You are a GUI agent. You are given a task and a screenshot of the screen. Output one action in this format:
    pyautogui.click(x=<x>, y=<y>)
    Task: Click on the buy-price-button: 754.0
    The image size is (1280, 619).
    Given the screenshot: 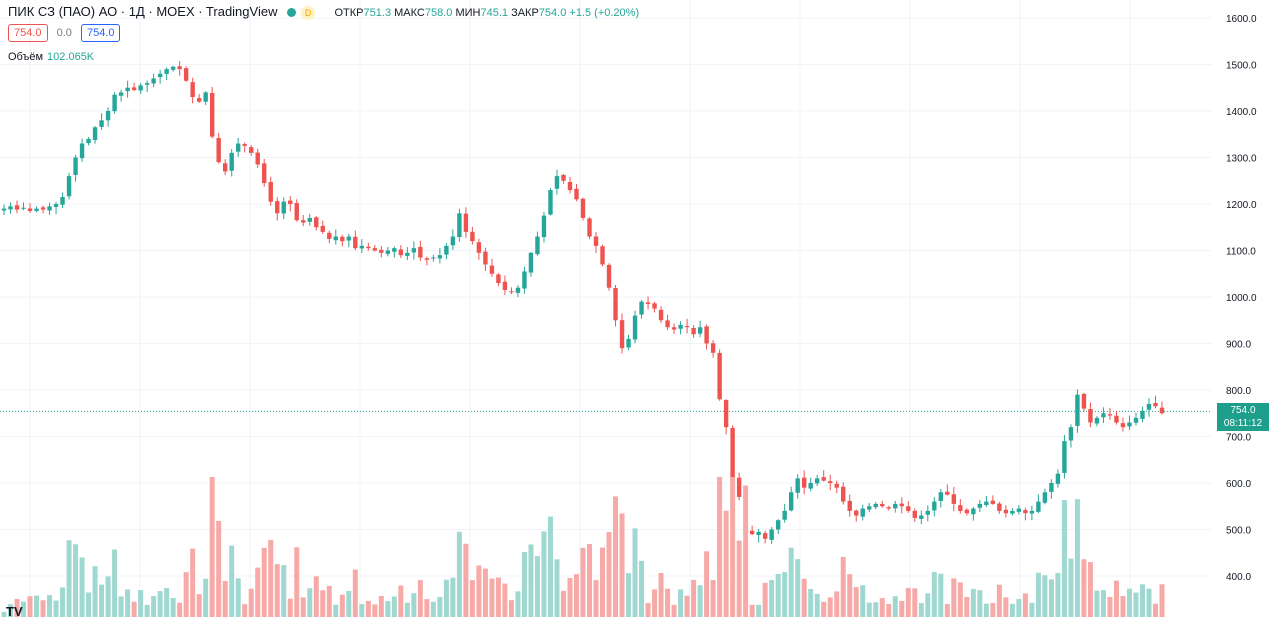 What is the action you would take?
    pyautogui.click(x=100, y=33)
    